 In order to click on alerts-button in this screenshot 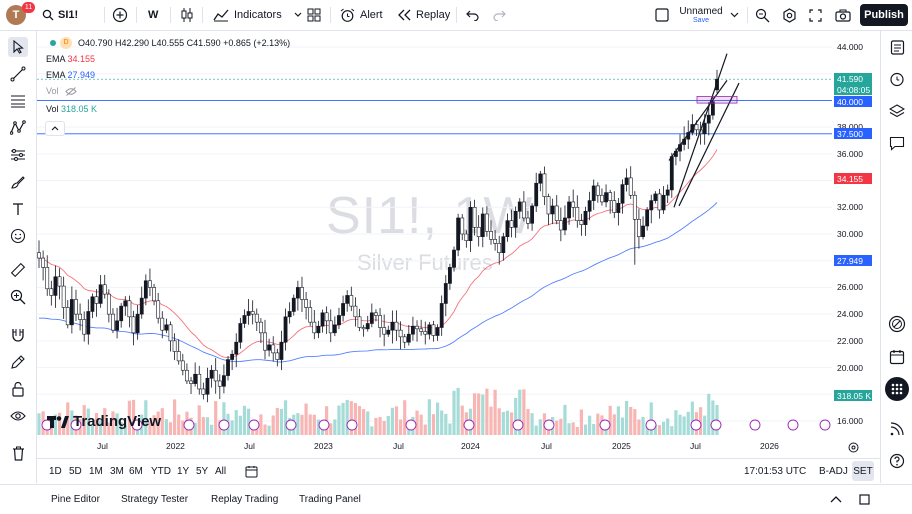, I will do `click(897, 79)`.